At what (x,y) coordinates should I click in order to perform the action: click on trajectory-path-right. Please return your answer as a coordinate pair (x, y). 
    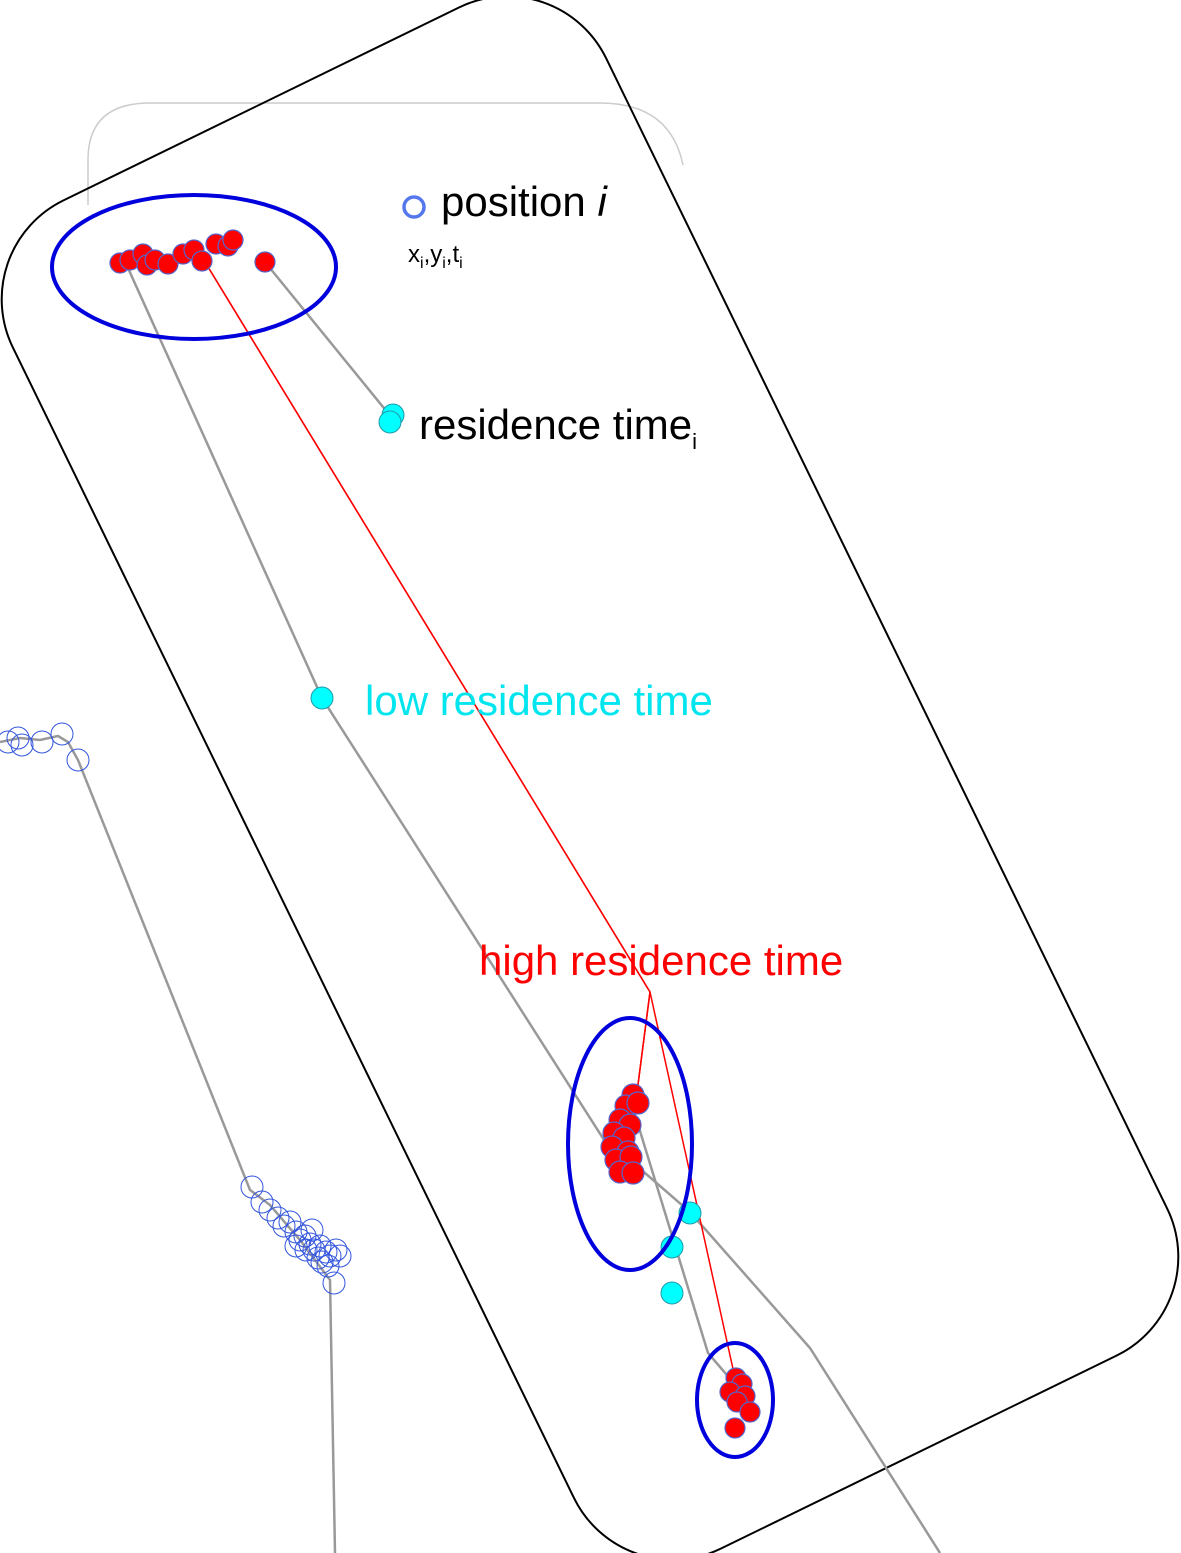
    Looking at the image, I should click on (328, 340).